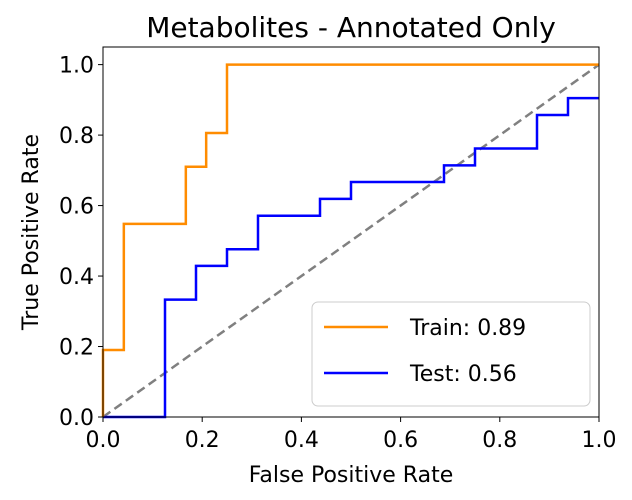 Image resolution: width=632 pixels, height=500 pixels. What do you see at coordinates (499, 440) in the screenshot?
I see `x-tick-label: 0.8` at bounding box center [499, 440].